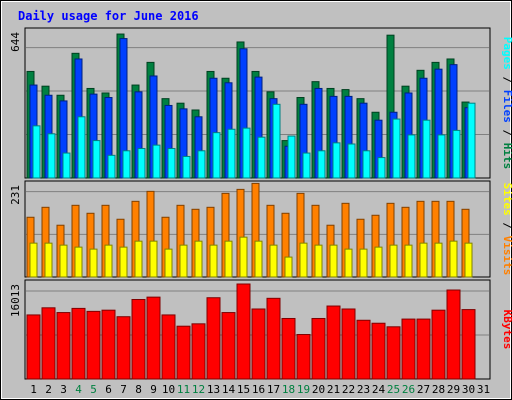 The width and height of the screenshot is (512, 400). I want to click on x-tick-label-19: 19, so click(303, 389).